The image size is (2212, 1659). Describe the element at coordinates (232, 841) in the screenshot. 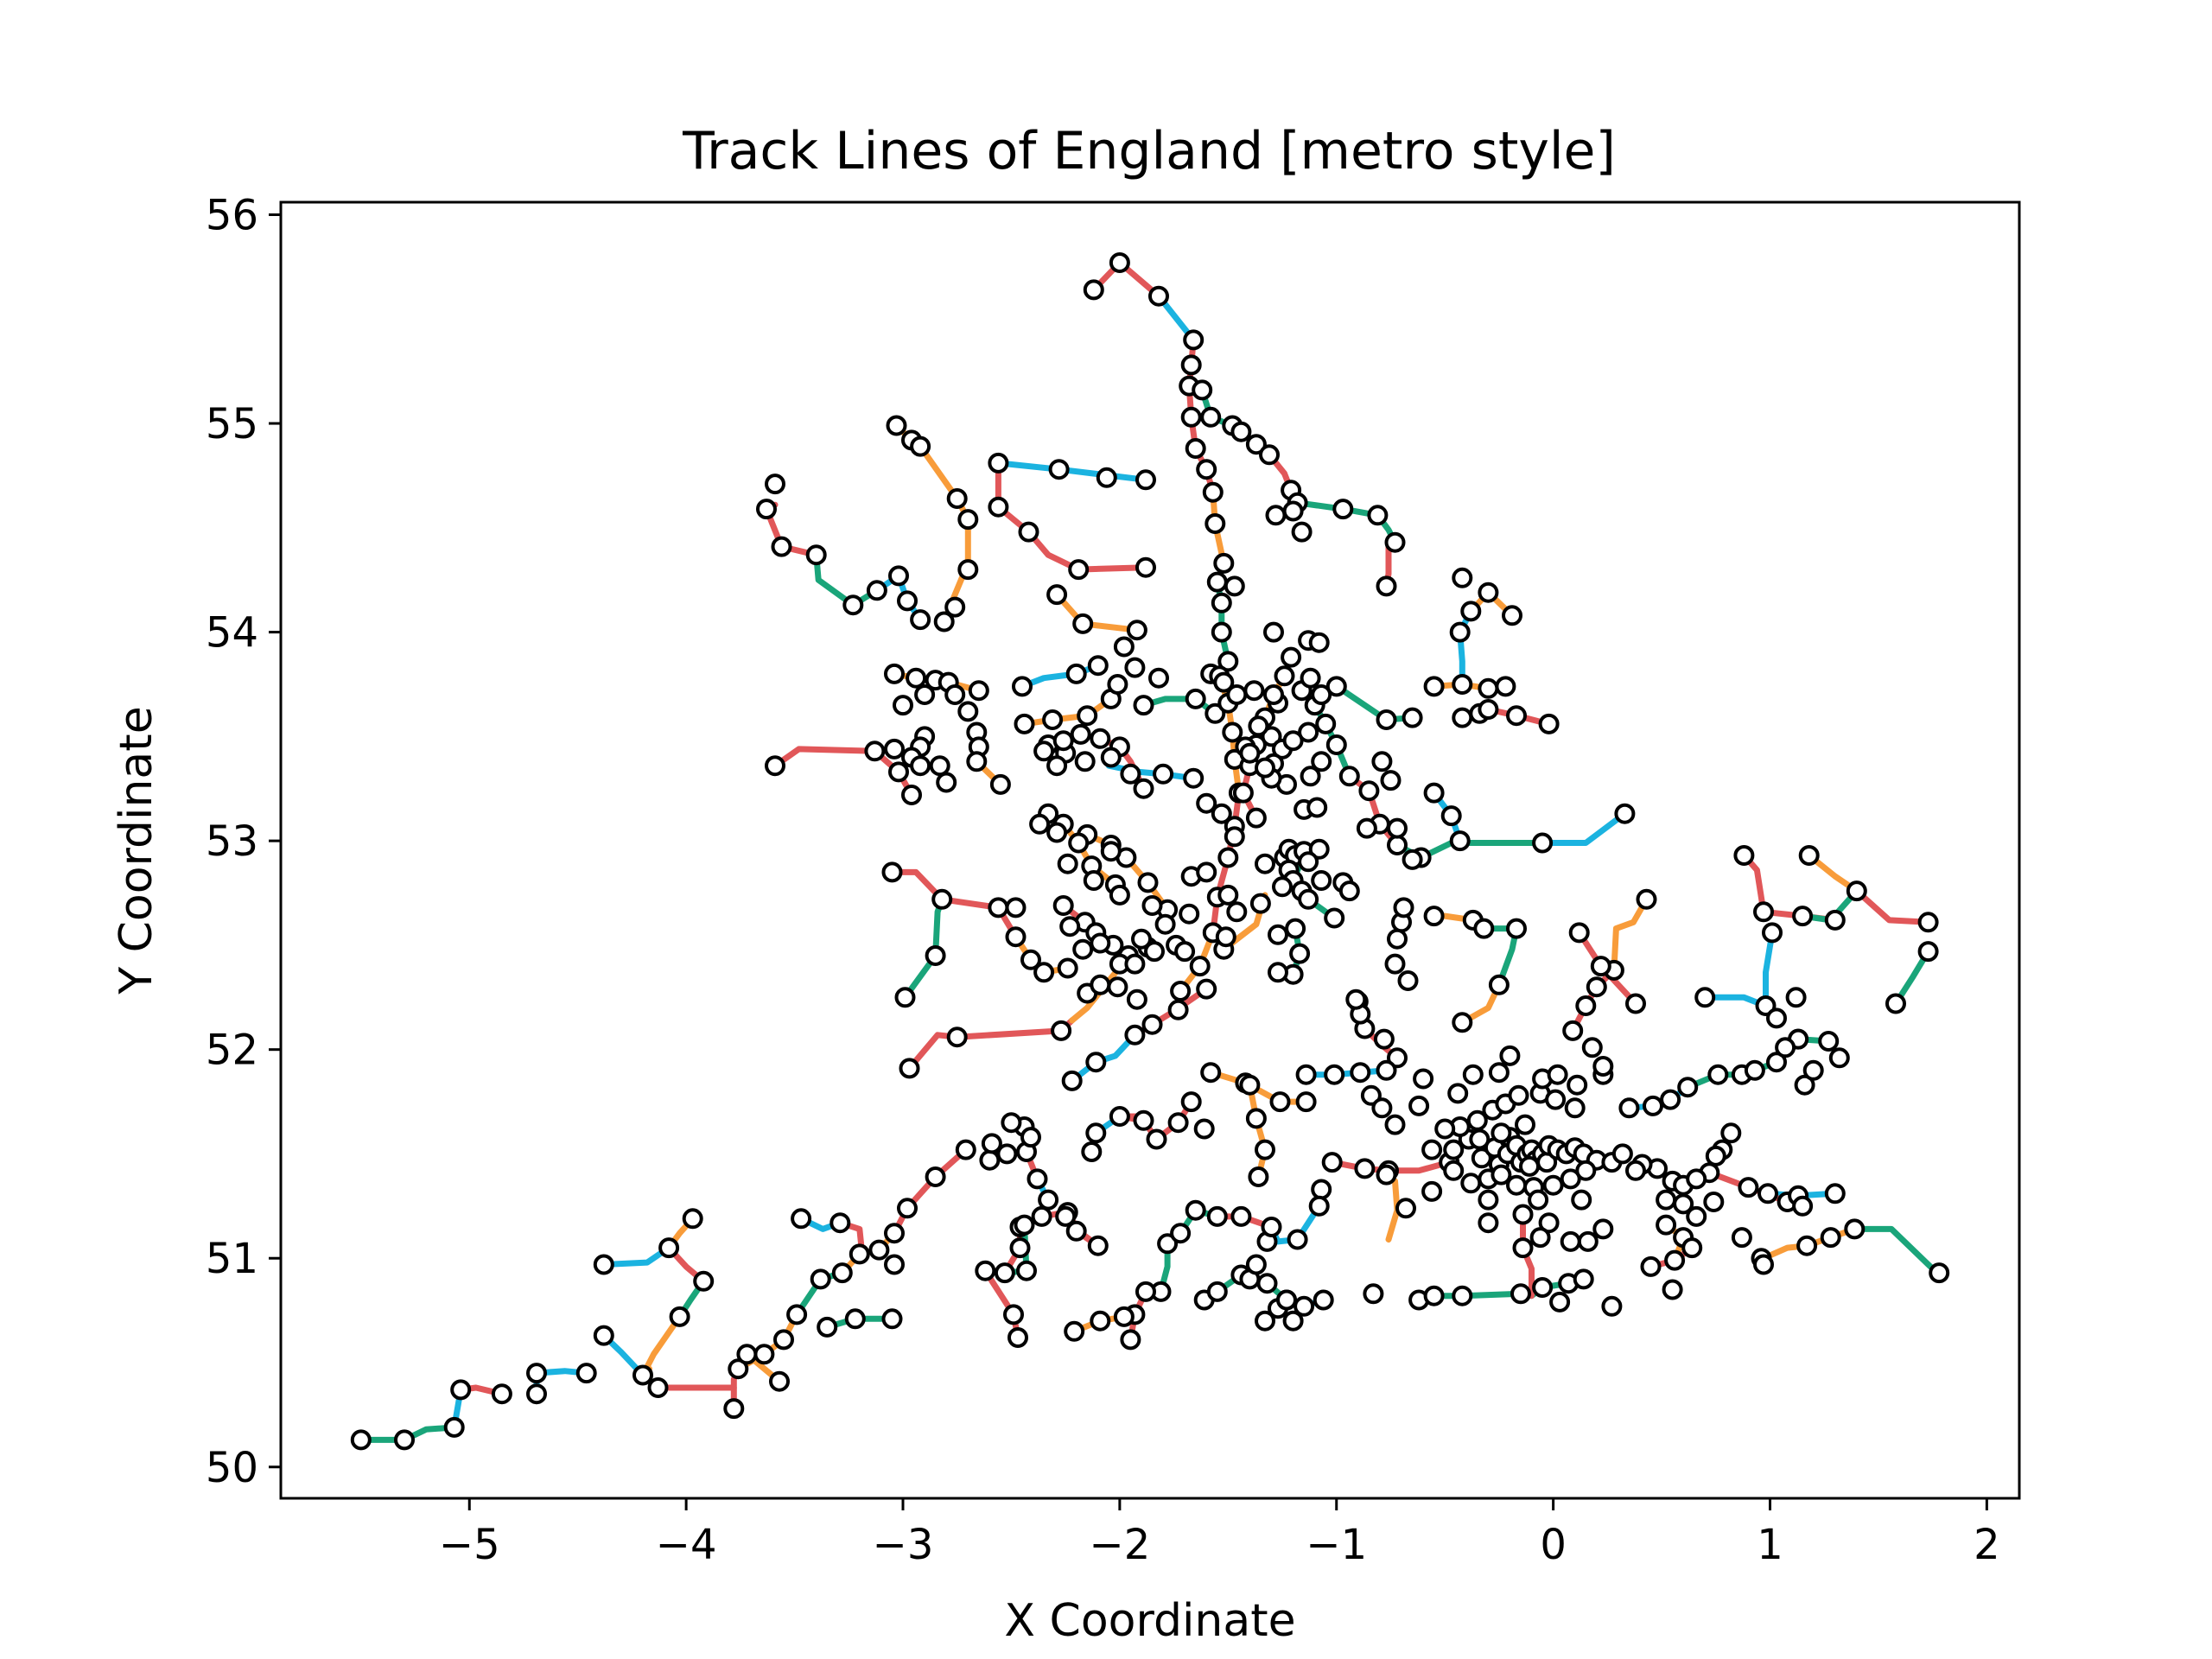

I see `y-tick-label: 53` at that location.